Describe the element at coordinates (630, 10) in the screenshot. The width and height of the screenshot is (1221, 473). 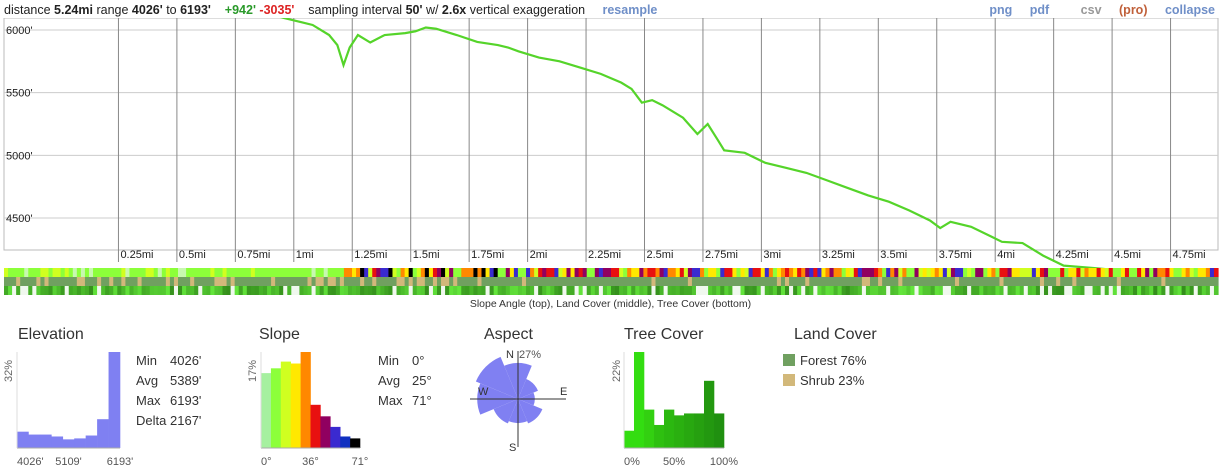
I see `resample-link: resample` at that location.